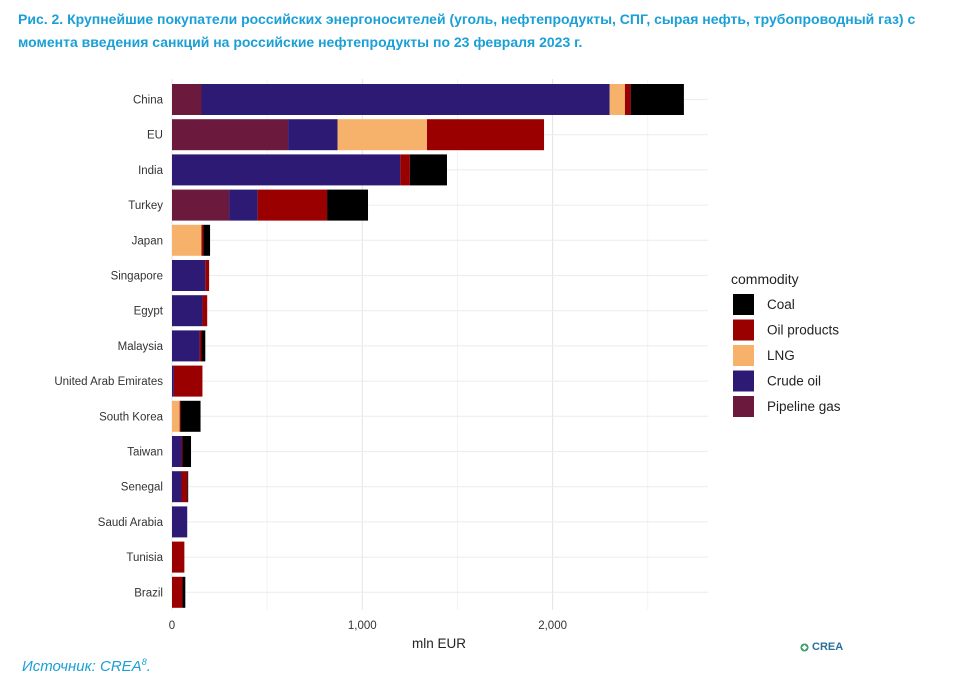 This screenshot has width=974, height=693. I want to click on crea-logo: CREA, so click(821, 647).